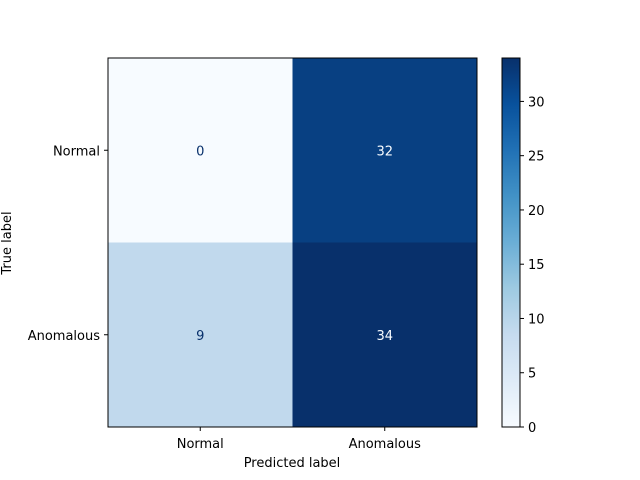 The height and width of the screenshot is (480, 640). Describe the element at coordinates (536, 157) in the screenshot. I see `colorbar-tick-label: 25` at that location.